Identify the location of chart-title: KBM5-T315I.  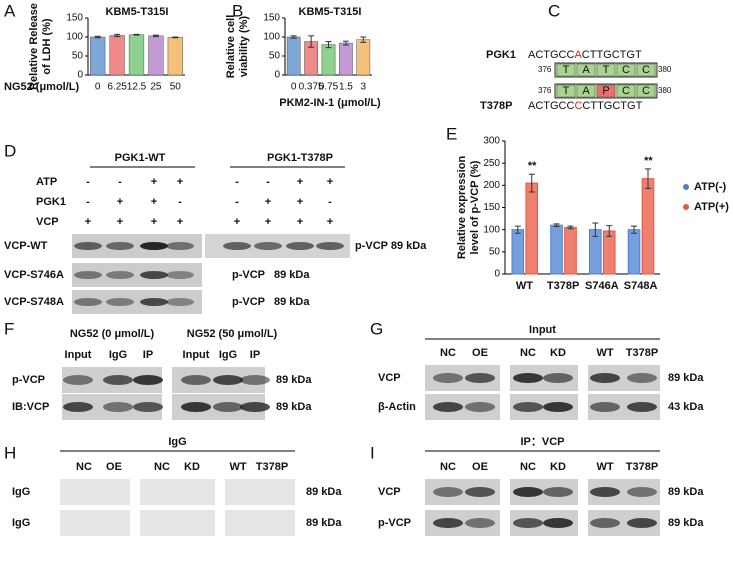
(330, 12).